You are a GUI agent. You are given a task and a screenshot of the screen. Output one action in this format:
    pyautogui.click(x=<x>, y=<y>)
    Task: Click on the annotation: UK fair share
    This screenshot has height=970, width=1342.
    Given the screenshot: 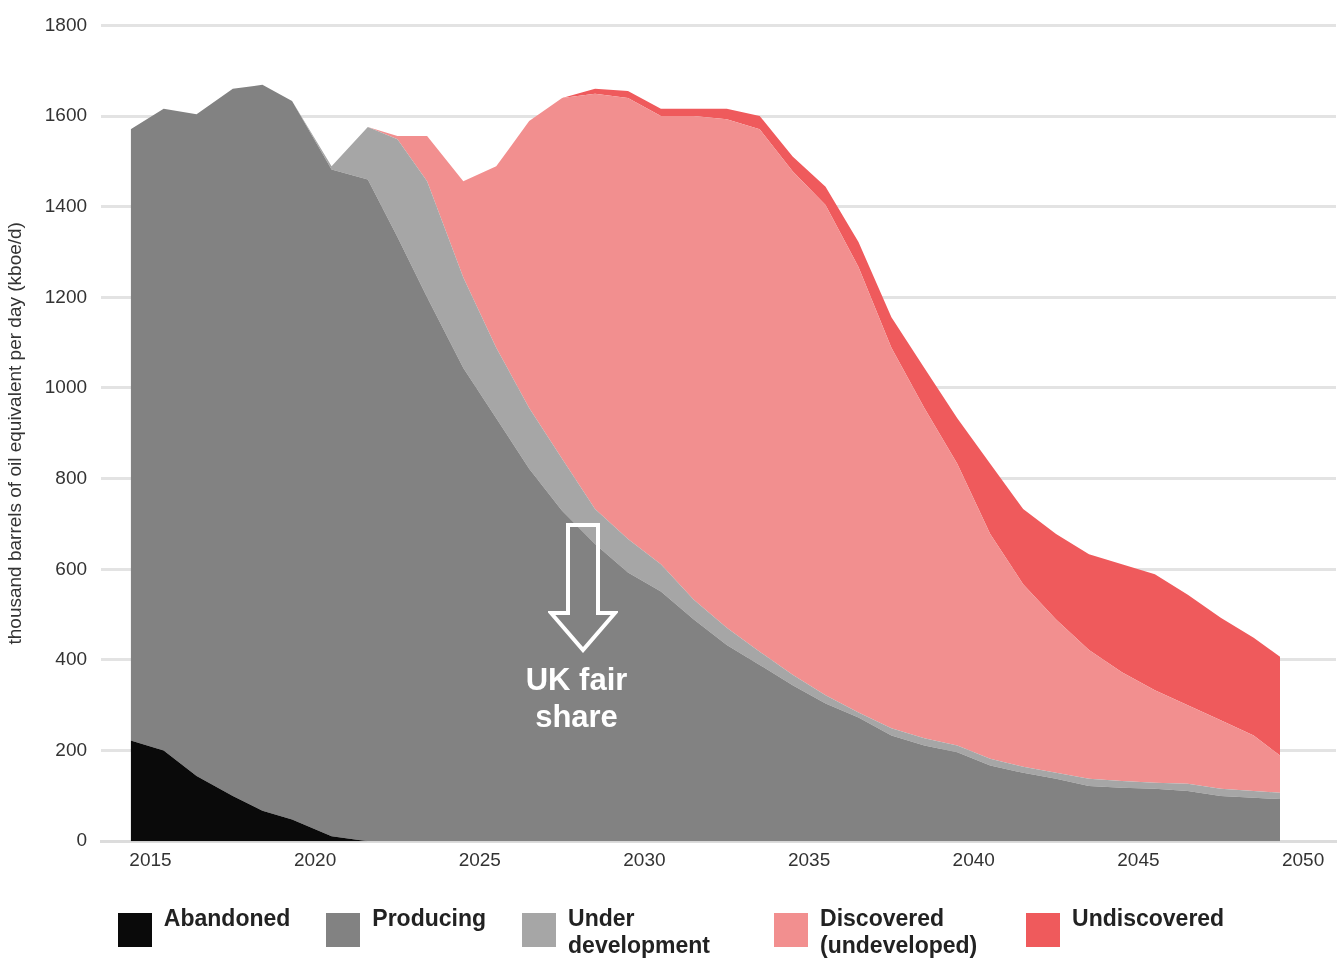 What is the action you would take?
    pyautogui.click(x=576, y=698)
    